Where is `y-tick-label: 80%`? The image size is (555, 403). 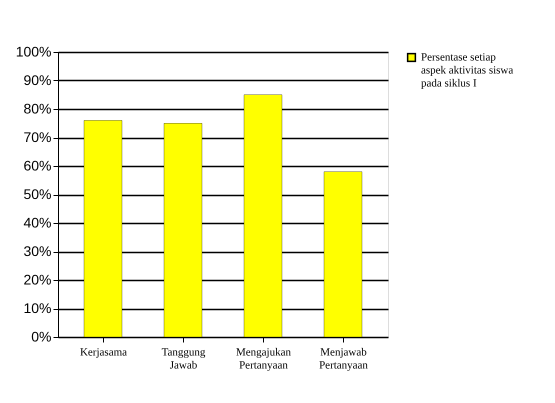
y-tick-label: 80% is located at coordinates (37, 108).